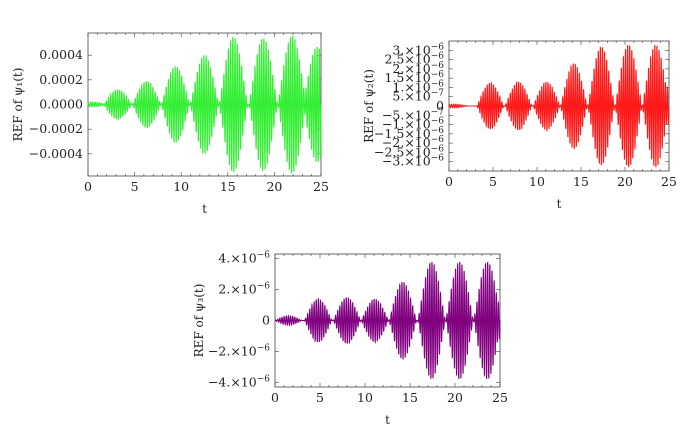  What do you see at coordinates (204, 104) in the screenshot?
I see `series-line-psi1` at bounding box center [204, 104].